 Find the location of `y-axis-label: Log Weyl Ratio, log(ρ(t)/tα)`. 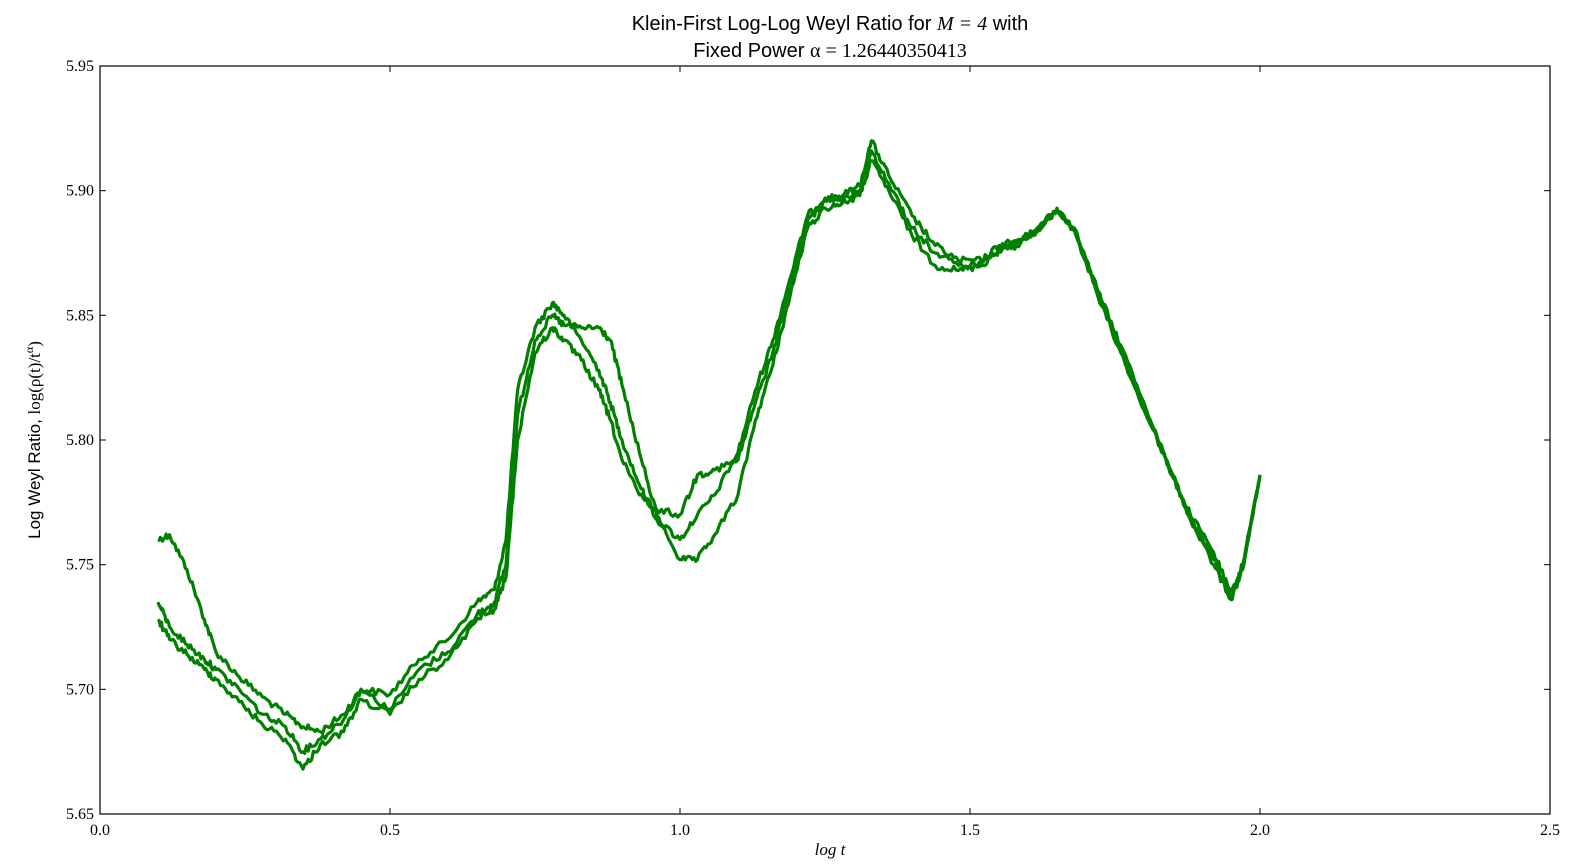

y-axis-label: Log Weyl Ratio, log(ρ(t)/tα) is located at coordinates (33, 440).